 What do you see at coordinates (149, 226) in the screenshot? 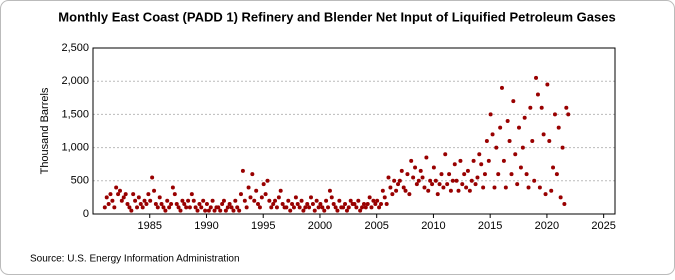
I see `x-tick-label: 1985` at bounding box center [149, 226].